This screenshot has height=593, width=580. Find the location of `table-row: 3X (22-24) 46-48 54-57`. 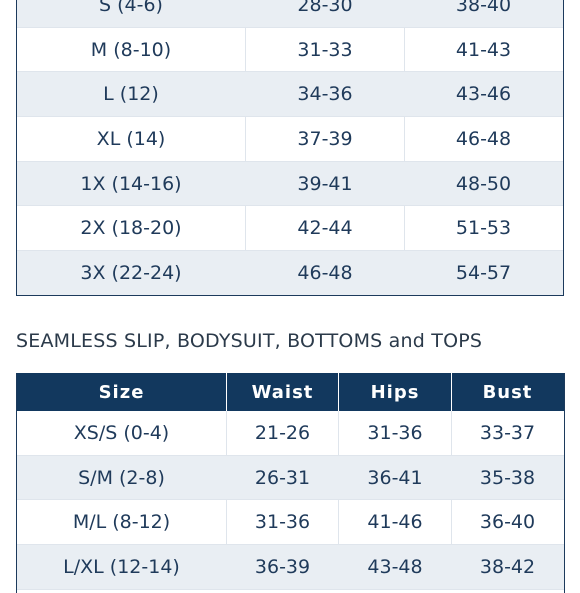

table-row: 3X (22-24) 46-48 54-57 is located at coordinates (290, 273).